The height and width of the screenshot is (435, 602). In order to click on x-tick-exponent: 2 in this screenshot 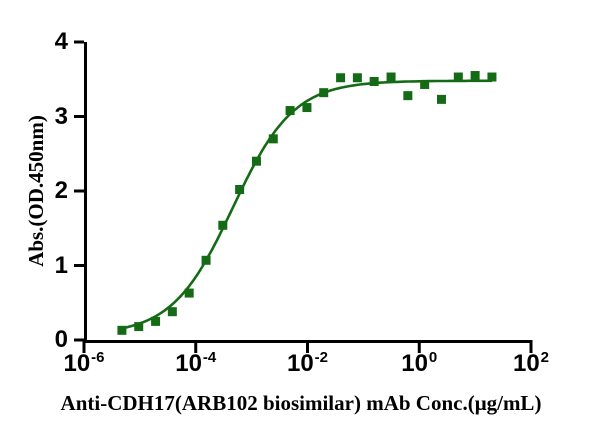, I will do `click(545, 357)`.